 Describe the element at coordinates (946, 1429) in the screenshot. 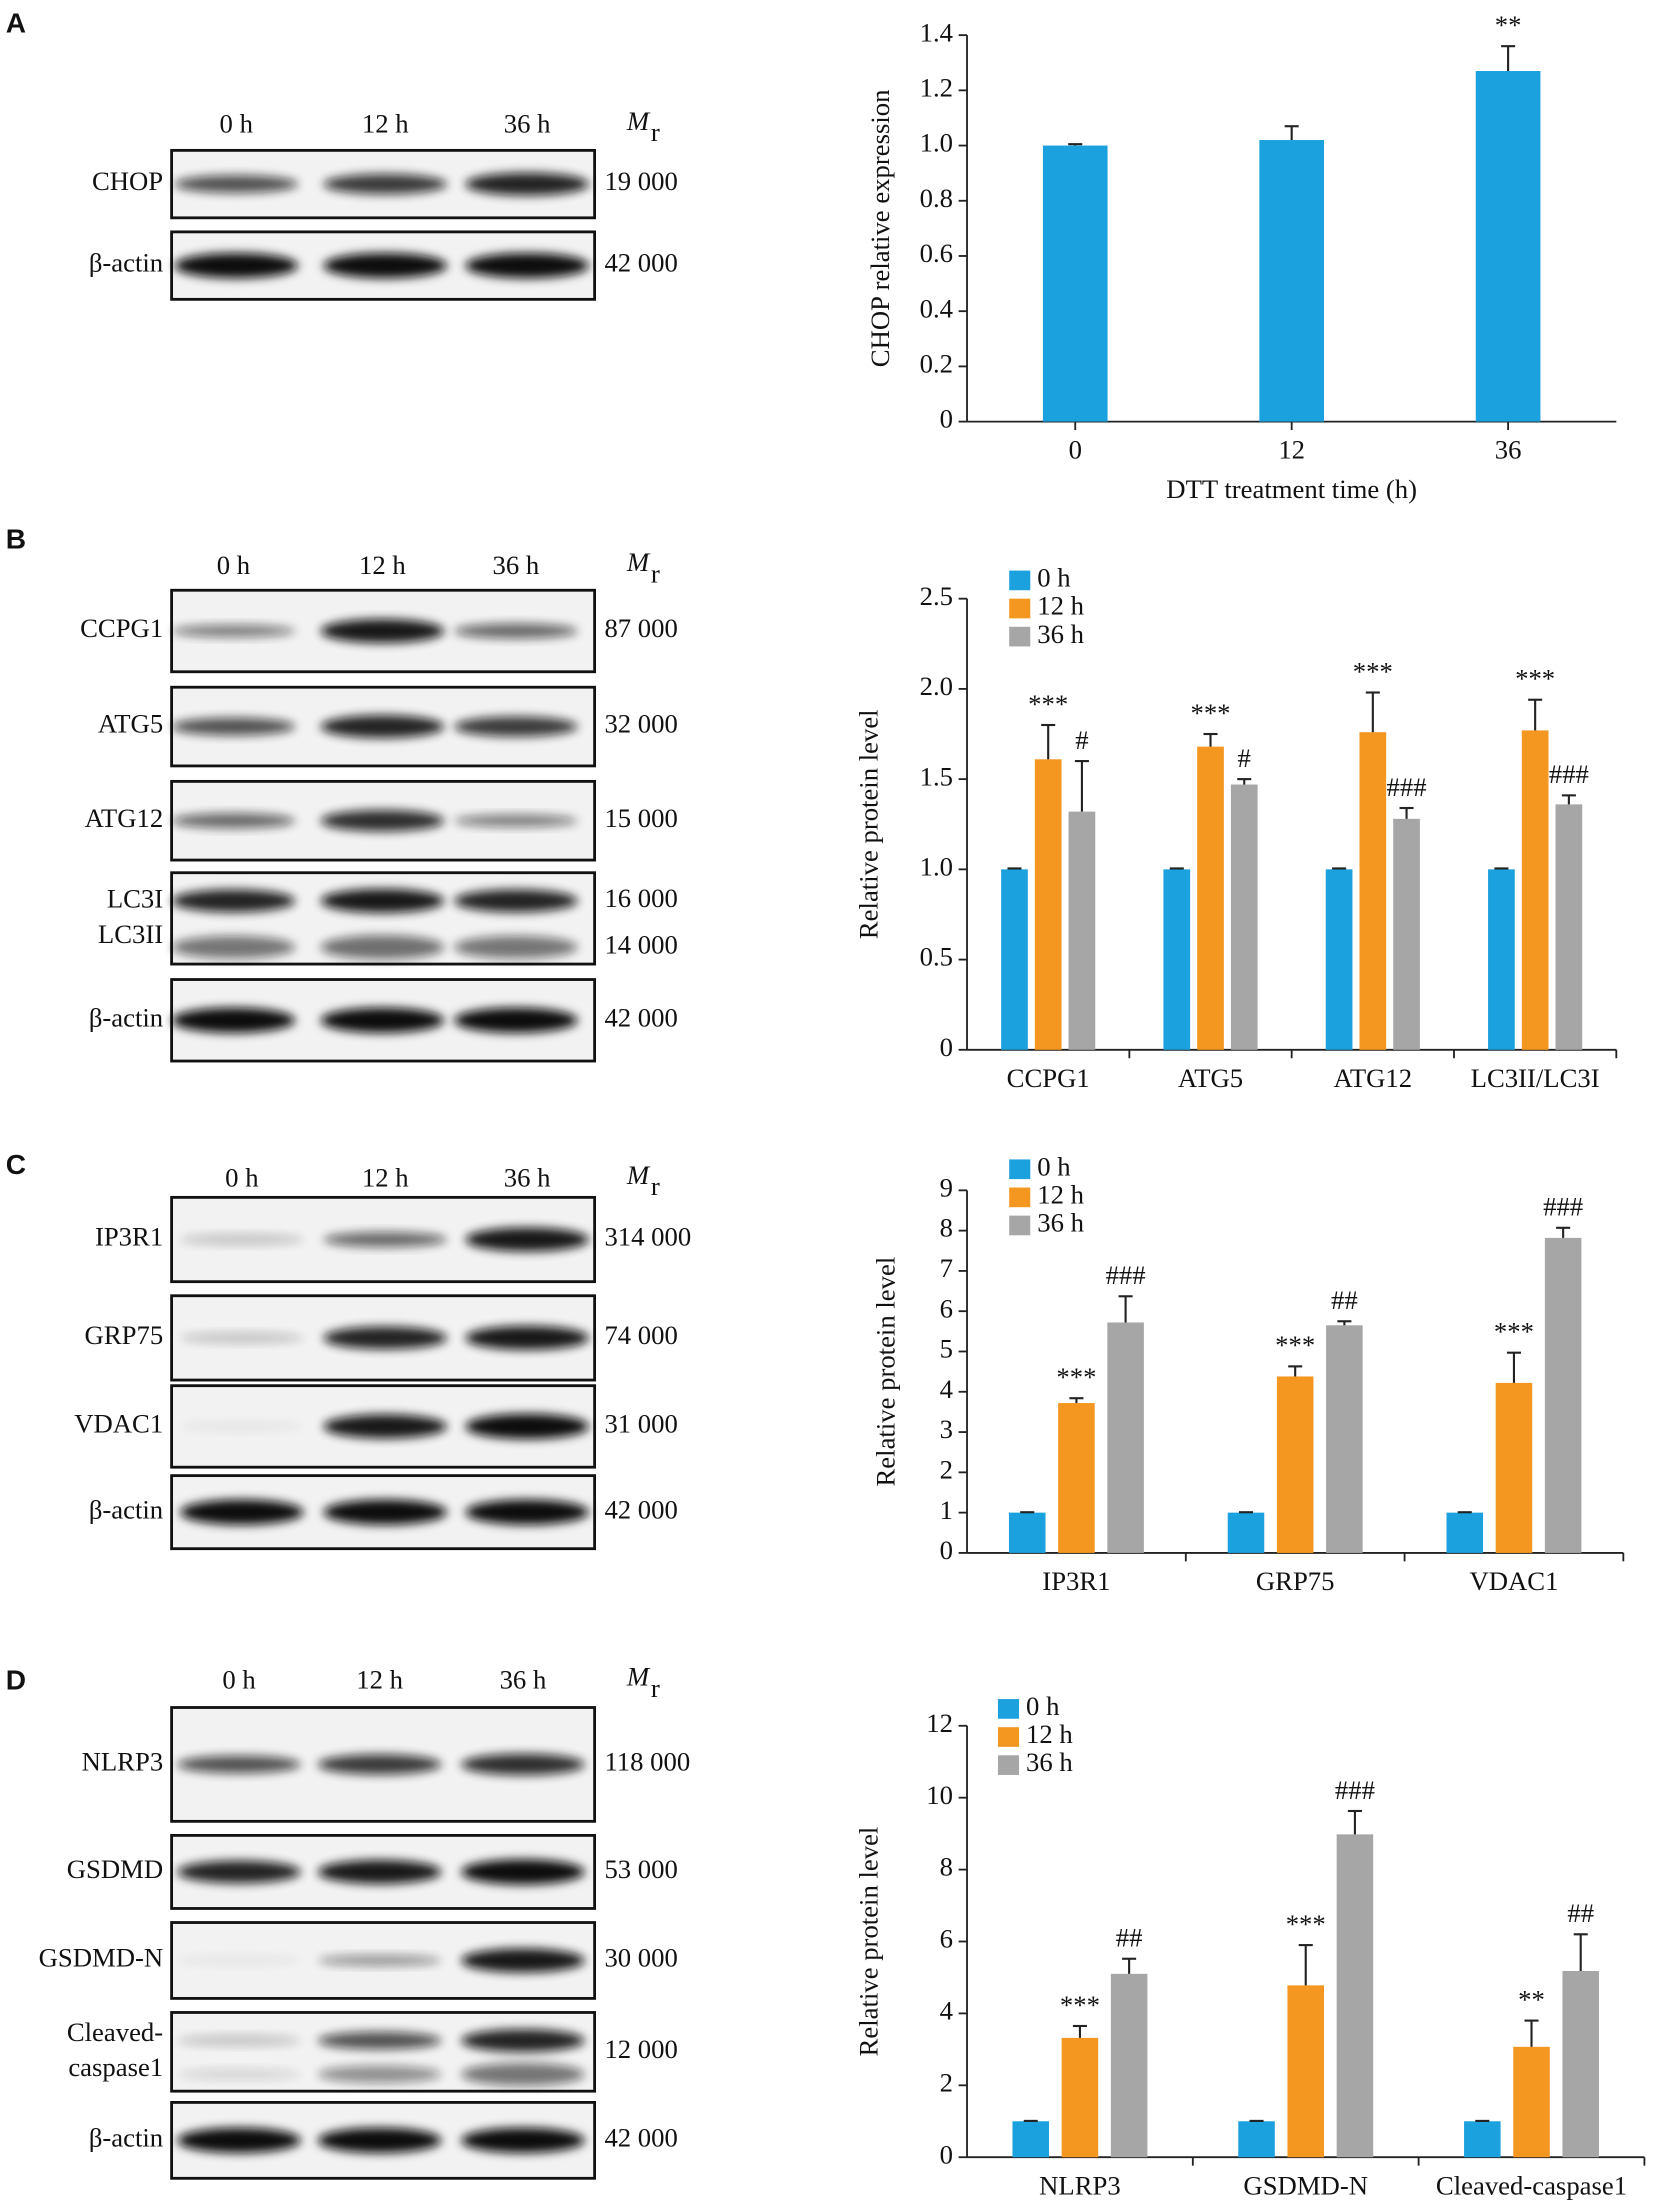

I see `y-tick-label: 3` at that location.